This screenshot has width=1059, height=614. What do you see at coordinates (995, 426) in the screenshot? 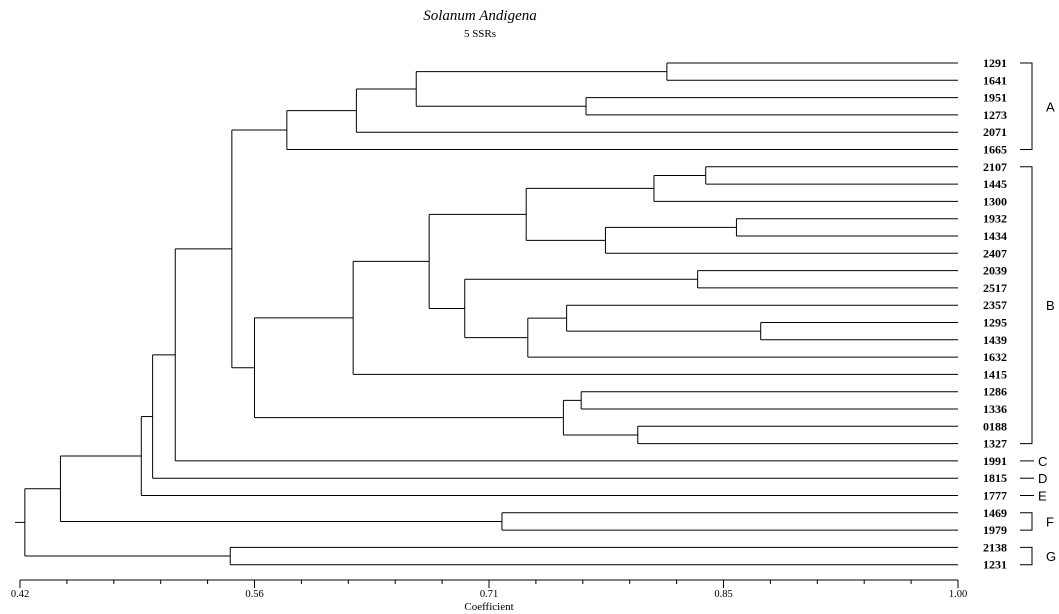
I see `leaf-label: 0188` at bounding box center [995, 426].